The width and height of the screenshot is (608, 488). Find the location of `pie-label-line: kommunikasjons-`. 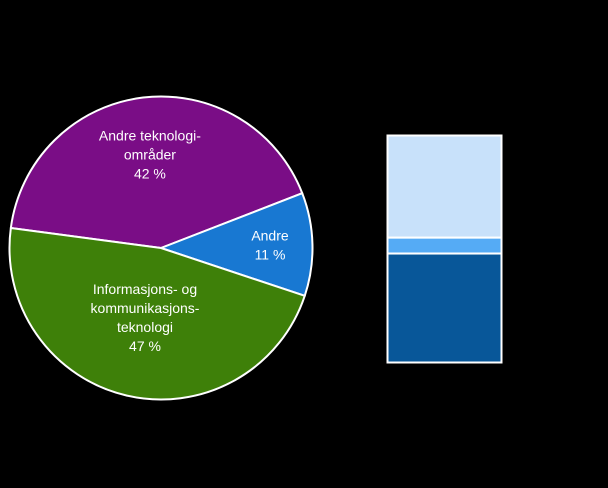

pie-label-line: kommunikasjons- is located at coordinates (145, 308).